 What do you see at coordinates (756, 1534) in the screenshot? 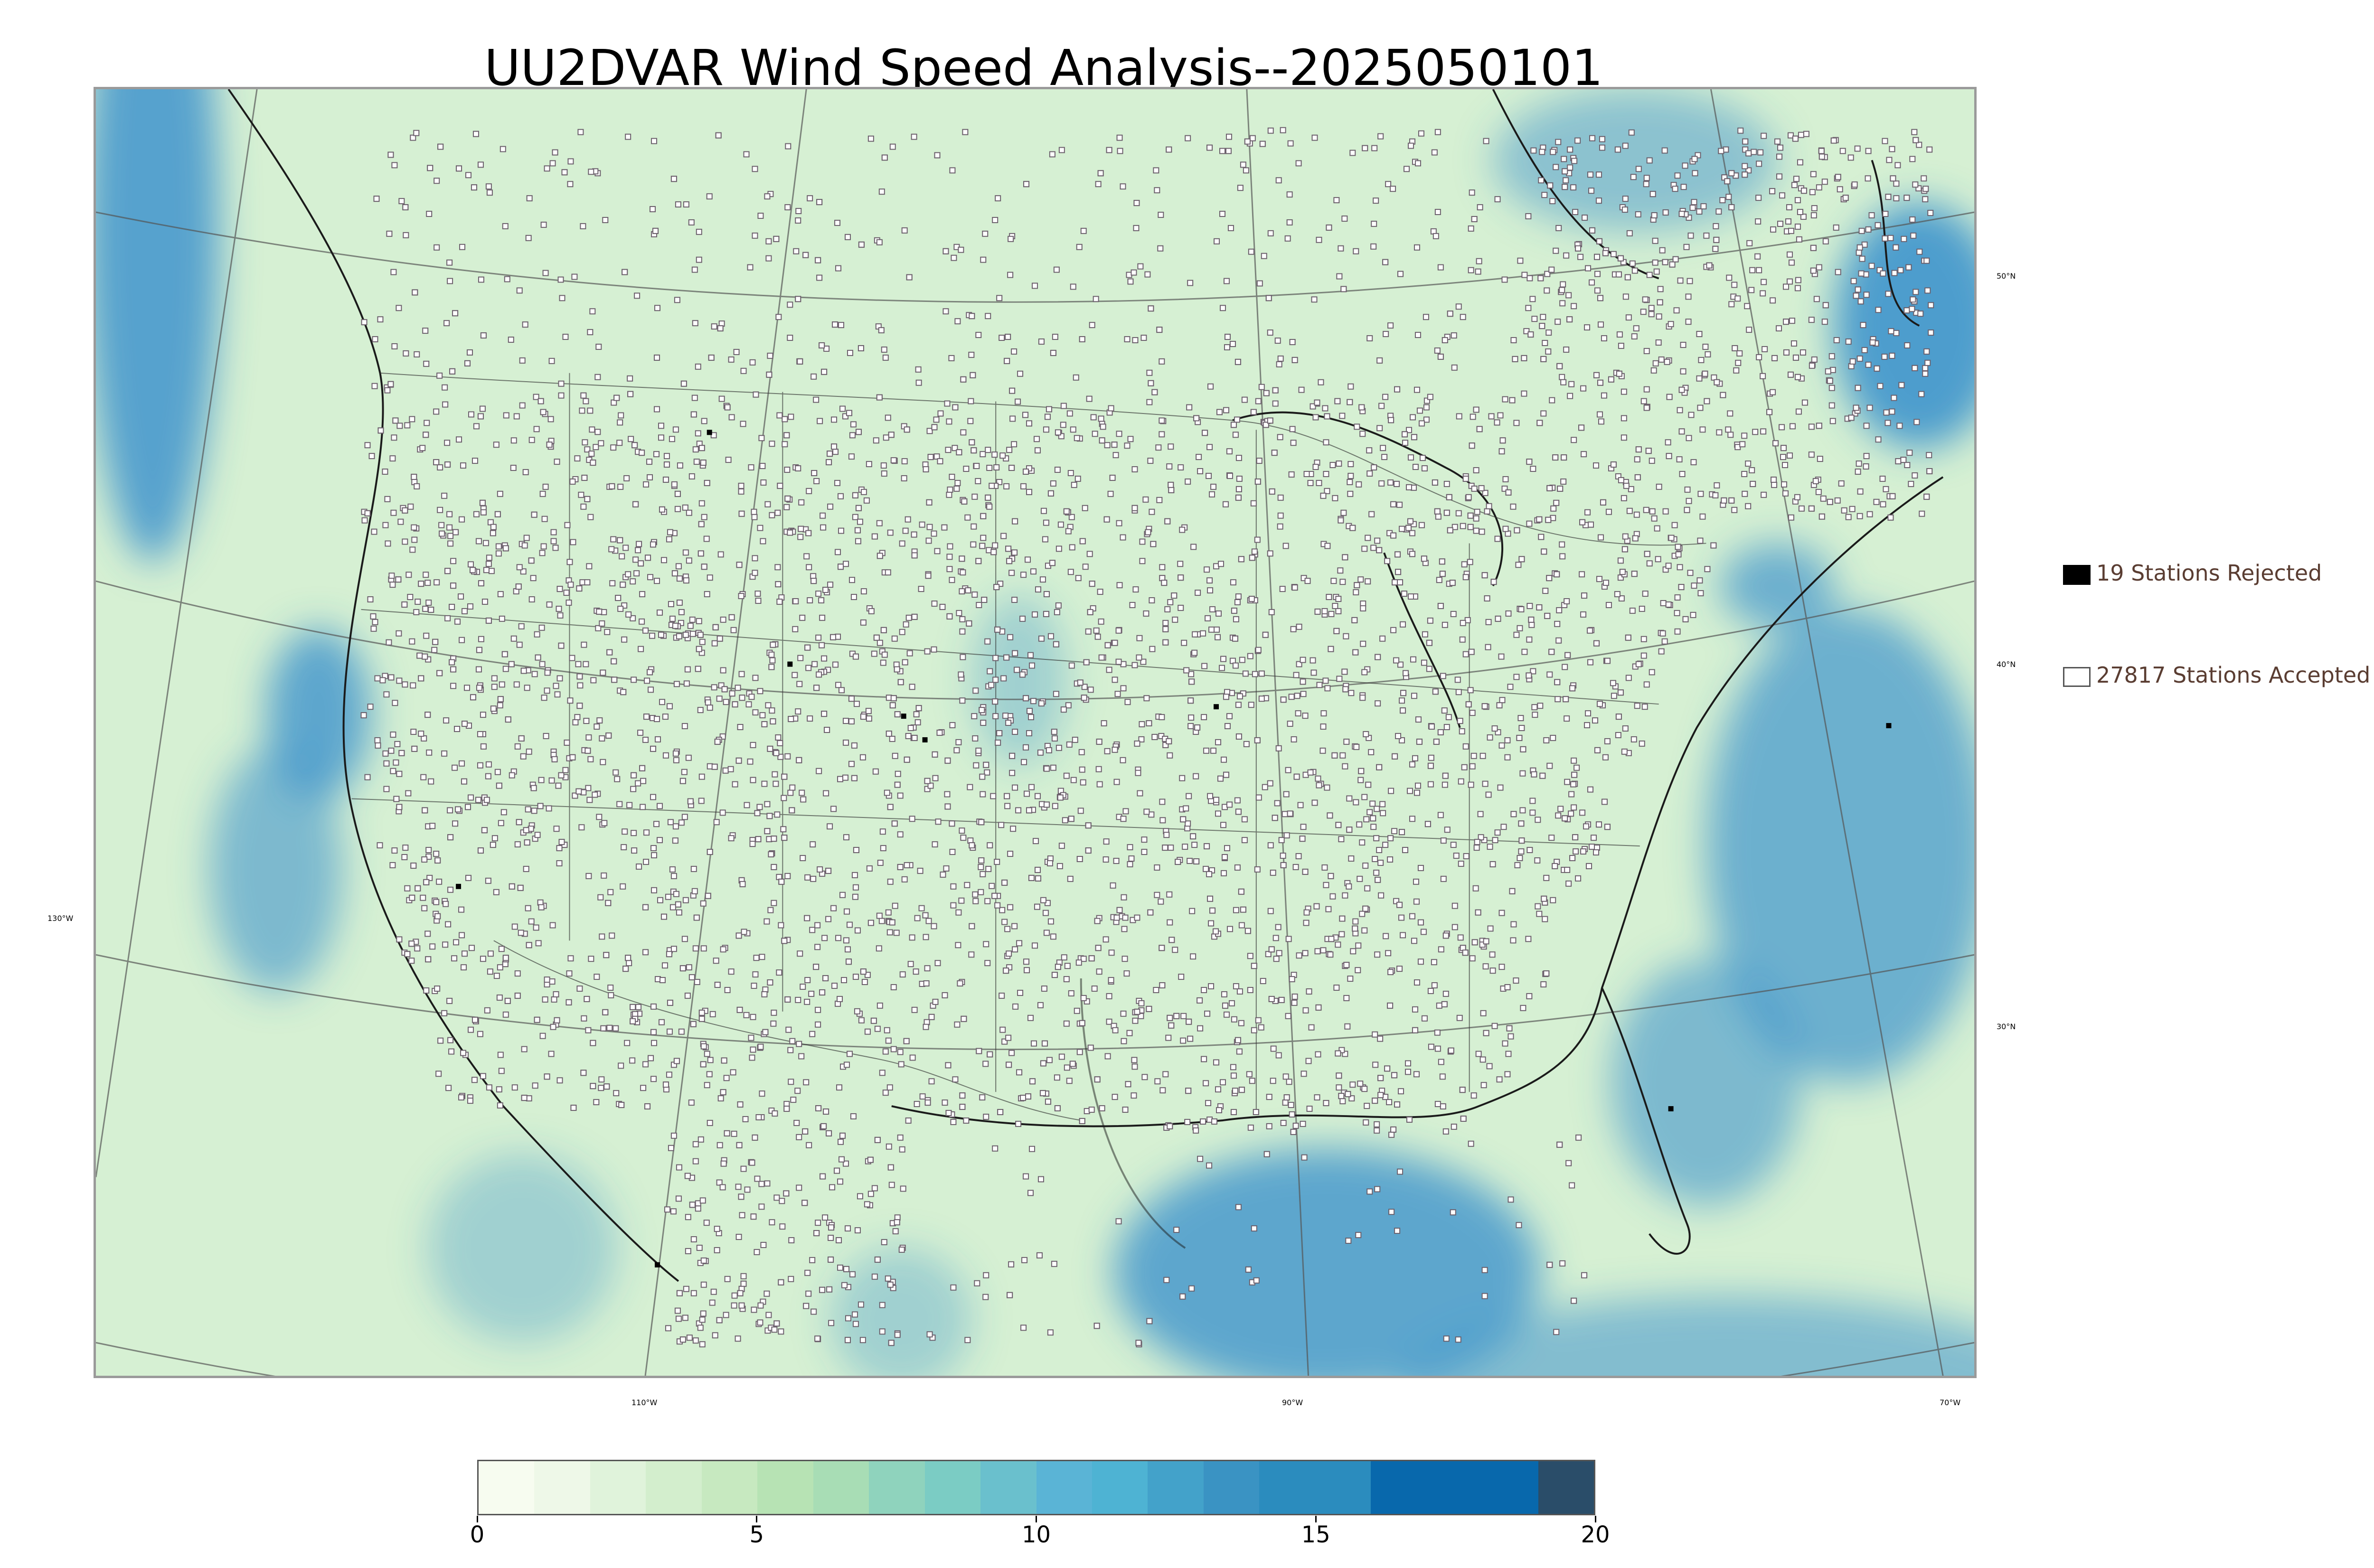
I see `colorbar-tick-label: 5` at bounding box center [756, 1534].